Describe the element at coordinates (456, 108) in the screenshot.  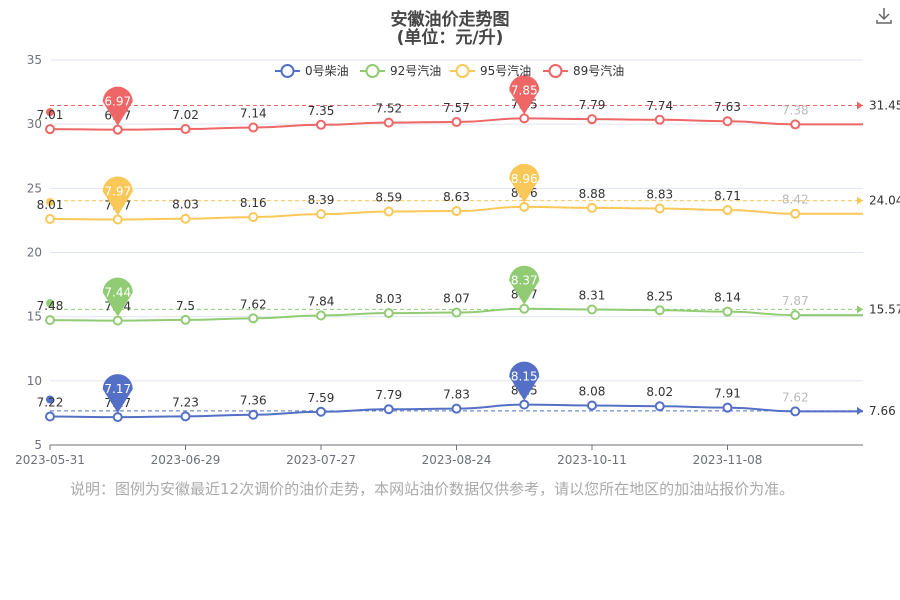
I see `data-label: 7.57` at that location.